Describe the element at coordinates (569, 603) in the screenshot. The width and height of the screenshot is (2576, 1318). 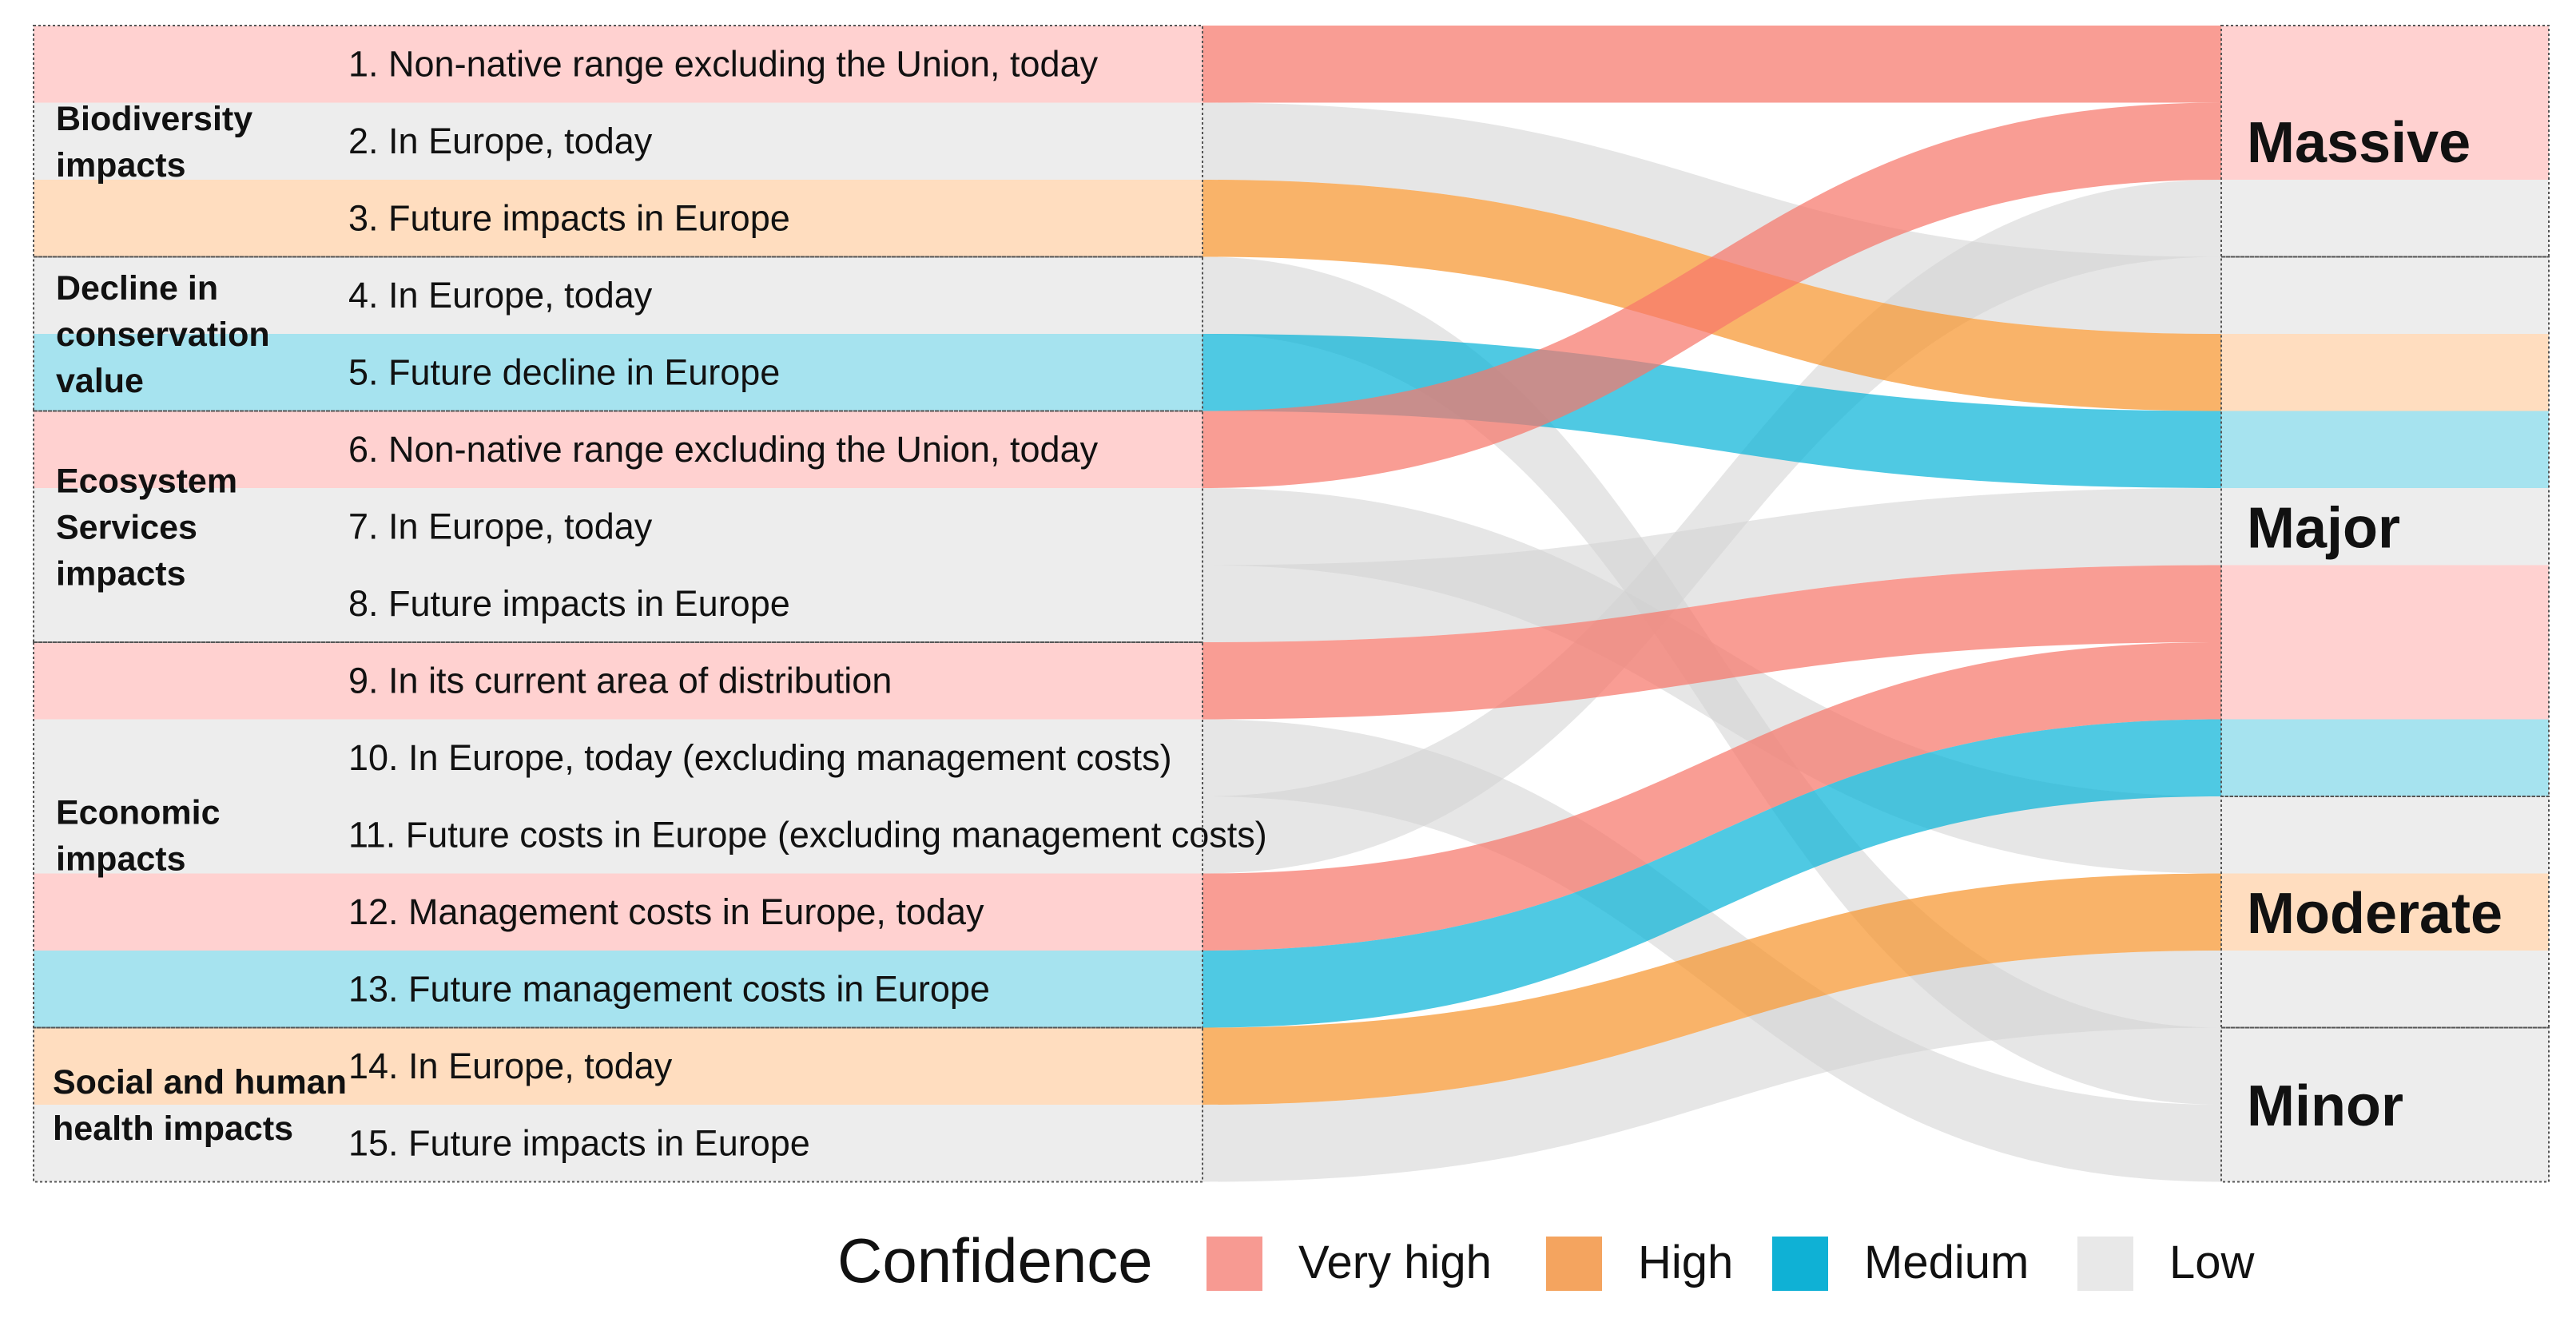
I see `row-label: 8. Future impacts in Europe` at that location.